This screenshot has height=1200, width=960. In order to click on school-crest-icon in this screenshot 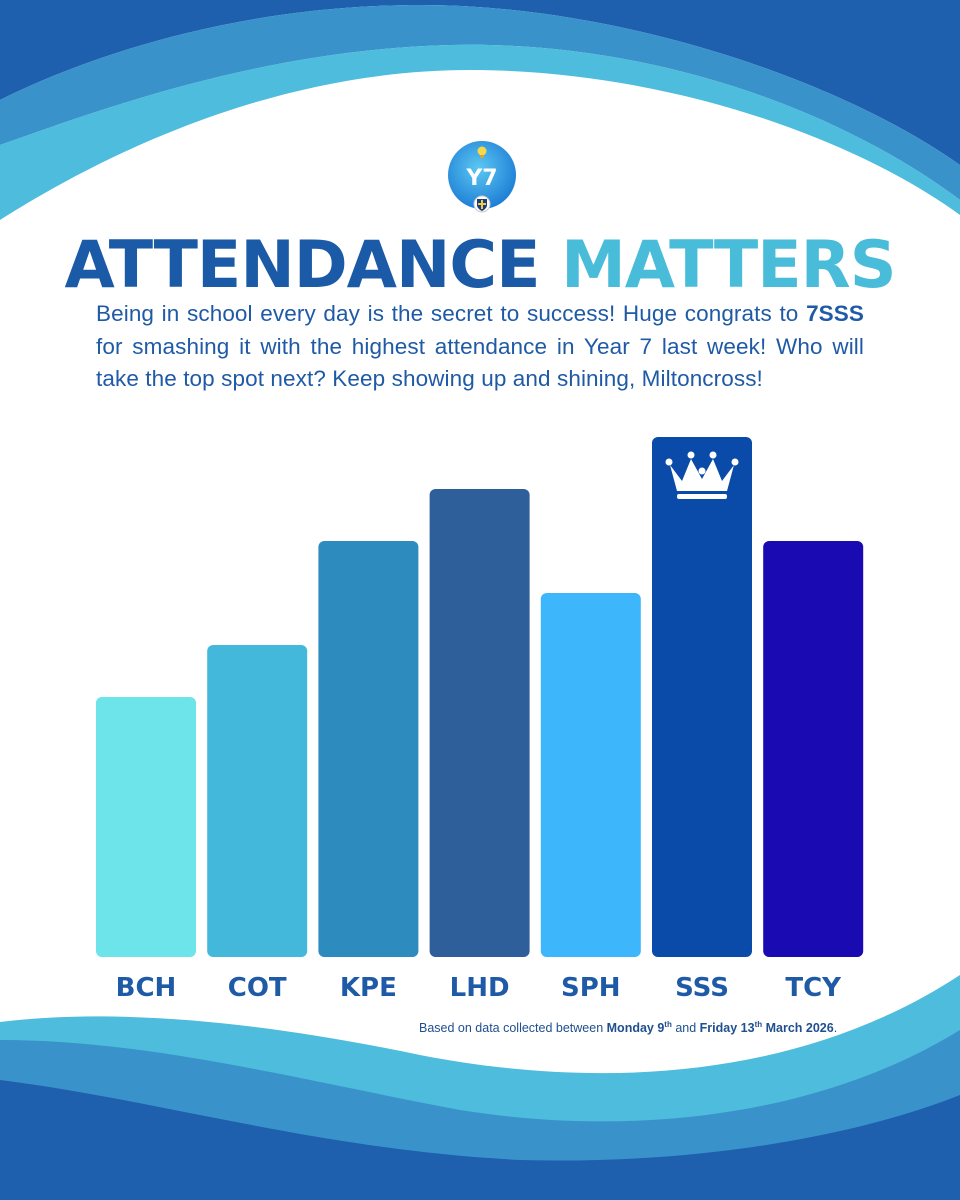, I will do `click(482, 204)`.